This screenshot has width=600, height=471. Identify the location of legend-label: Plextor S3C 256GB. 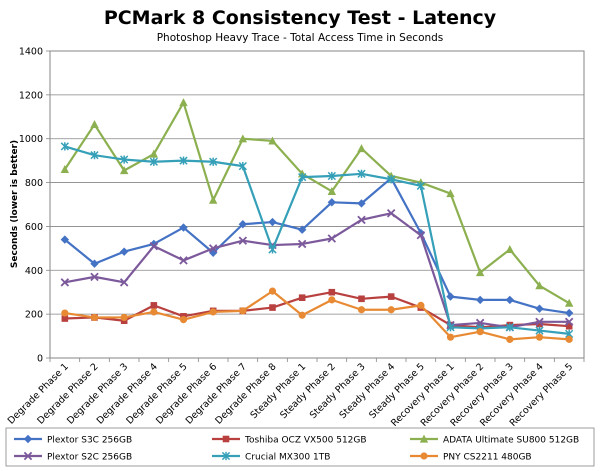
(89, 441).